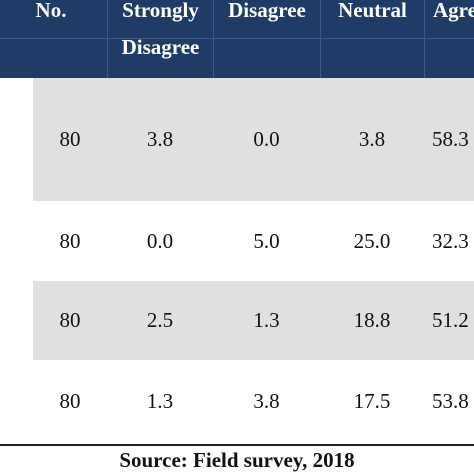  What do you see at coordinates (266, 139) in the screenshot?
I see `cell-disagree: 0.0` at bounding box center [266, 139].